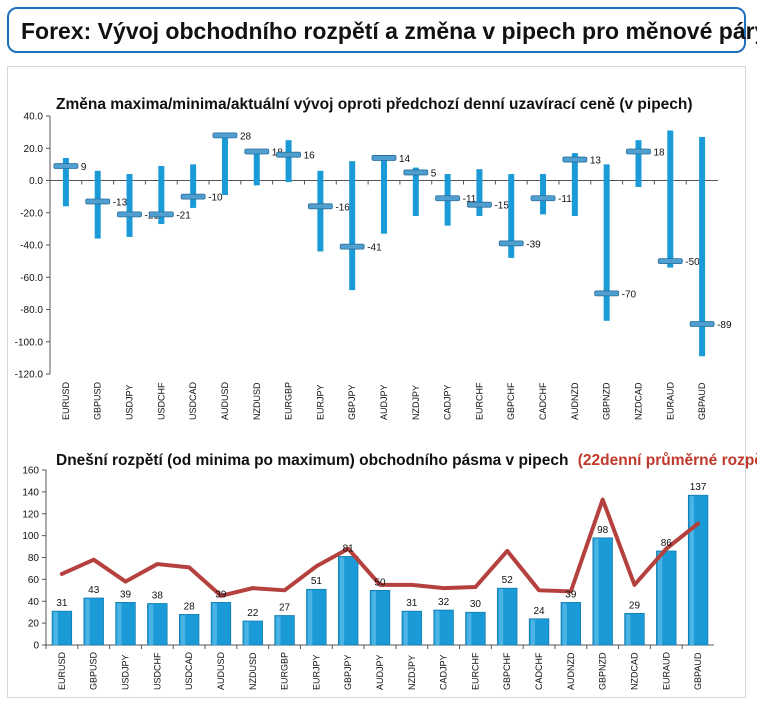 This screenshot has height=704, width=757. I want to click on chart1-category-label: EURCHF, so click(479, 401).